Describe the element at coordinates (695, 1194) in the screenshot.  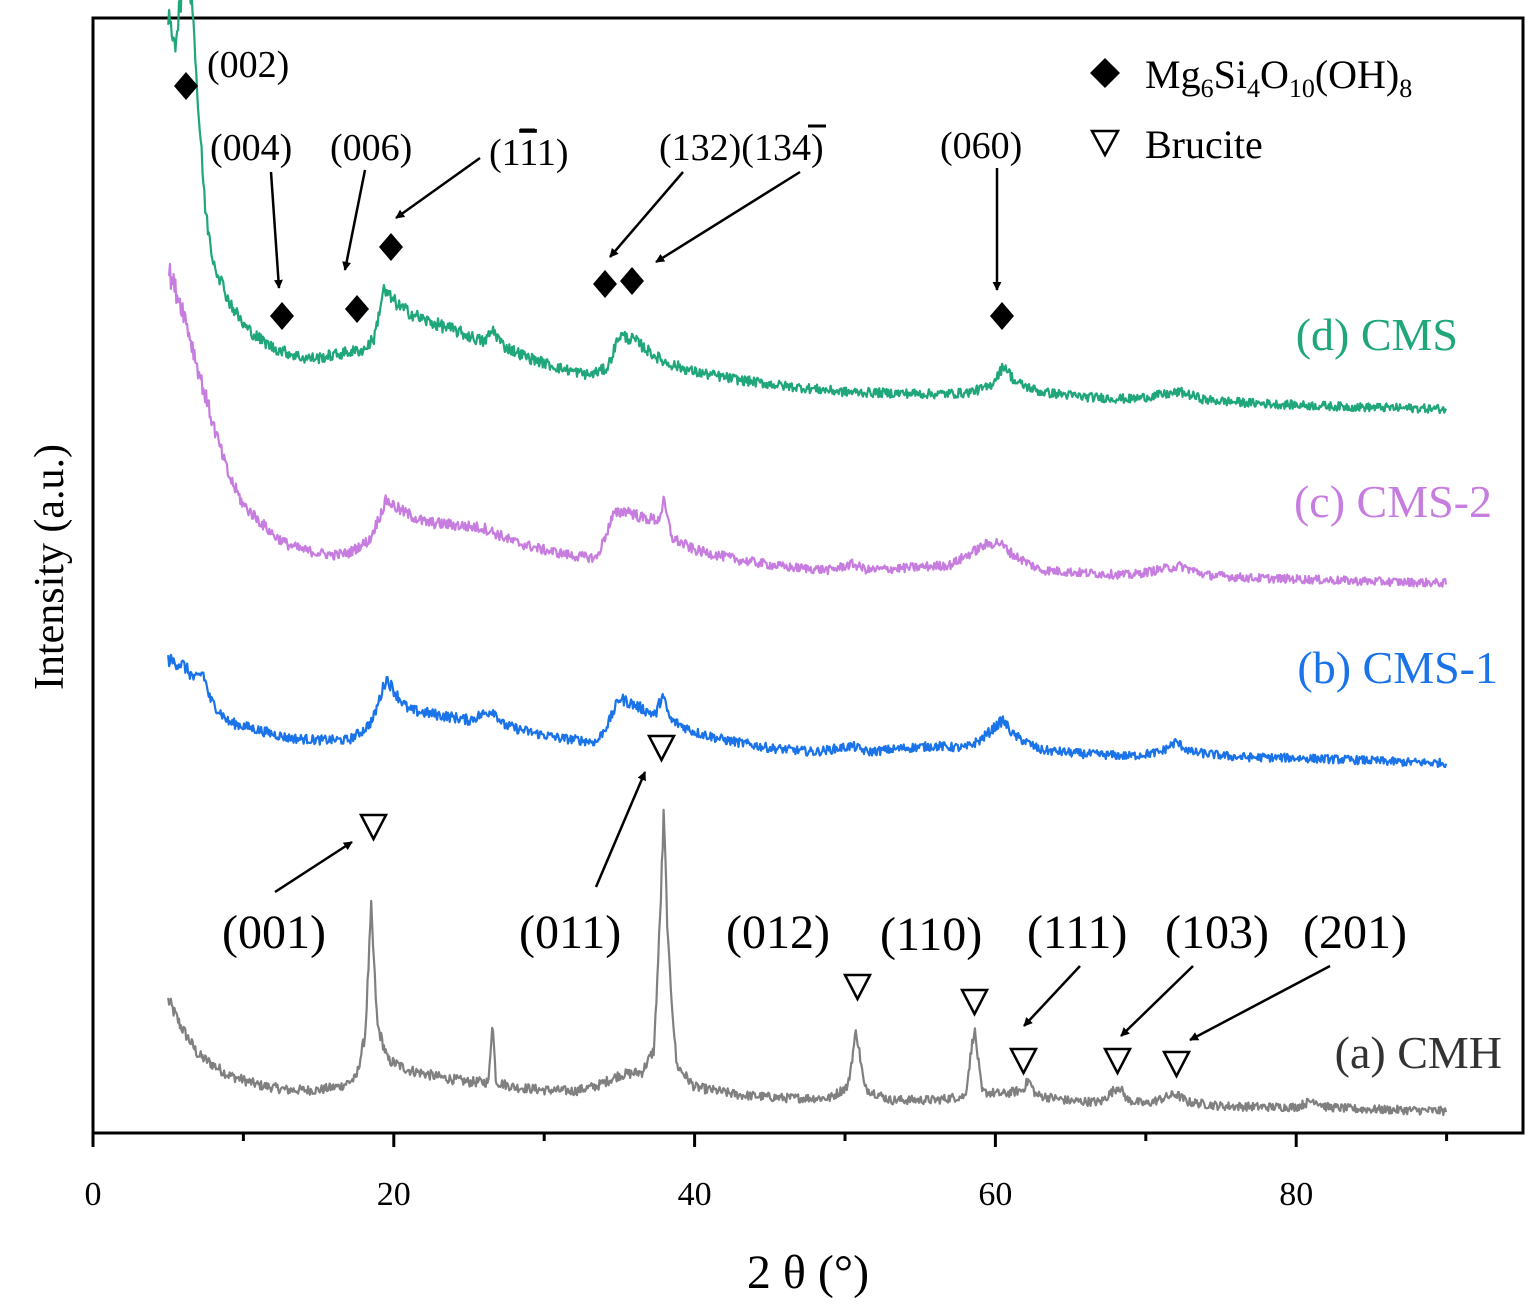
I see `x-tick-label: 40` at that location.